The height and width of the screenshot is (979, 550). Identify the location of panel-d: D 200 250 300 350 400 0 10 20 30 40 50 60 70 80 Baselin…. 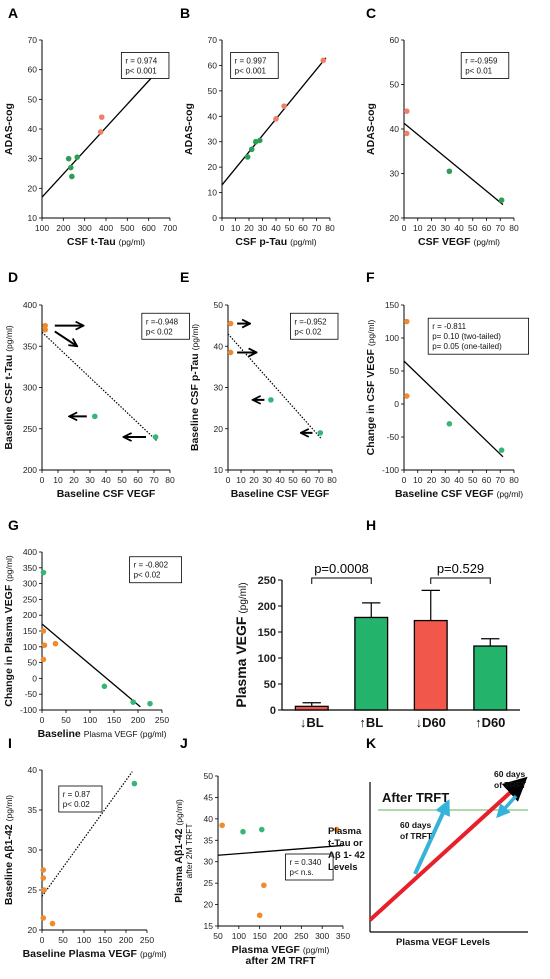
(96, 384).